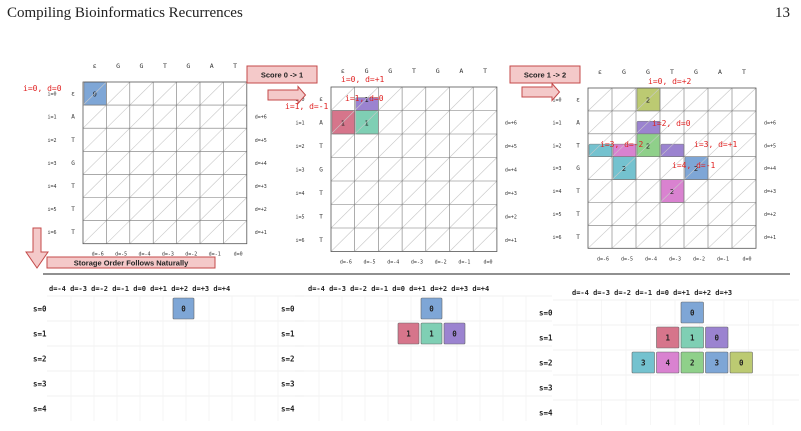 The image size is (801, 431). Describe the element at coordinates (366, 100) in the screenshot. I see `dp-cell-value: 1` at that location.